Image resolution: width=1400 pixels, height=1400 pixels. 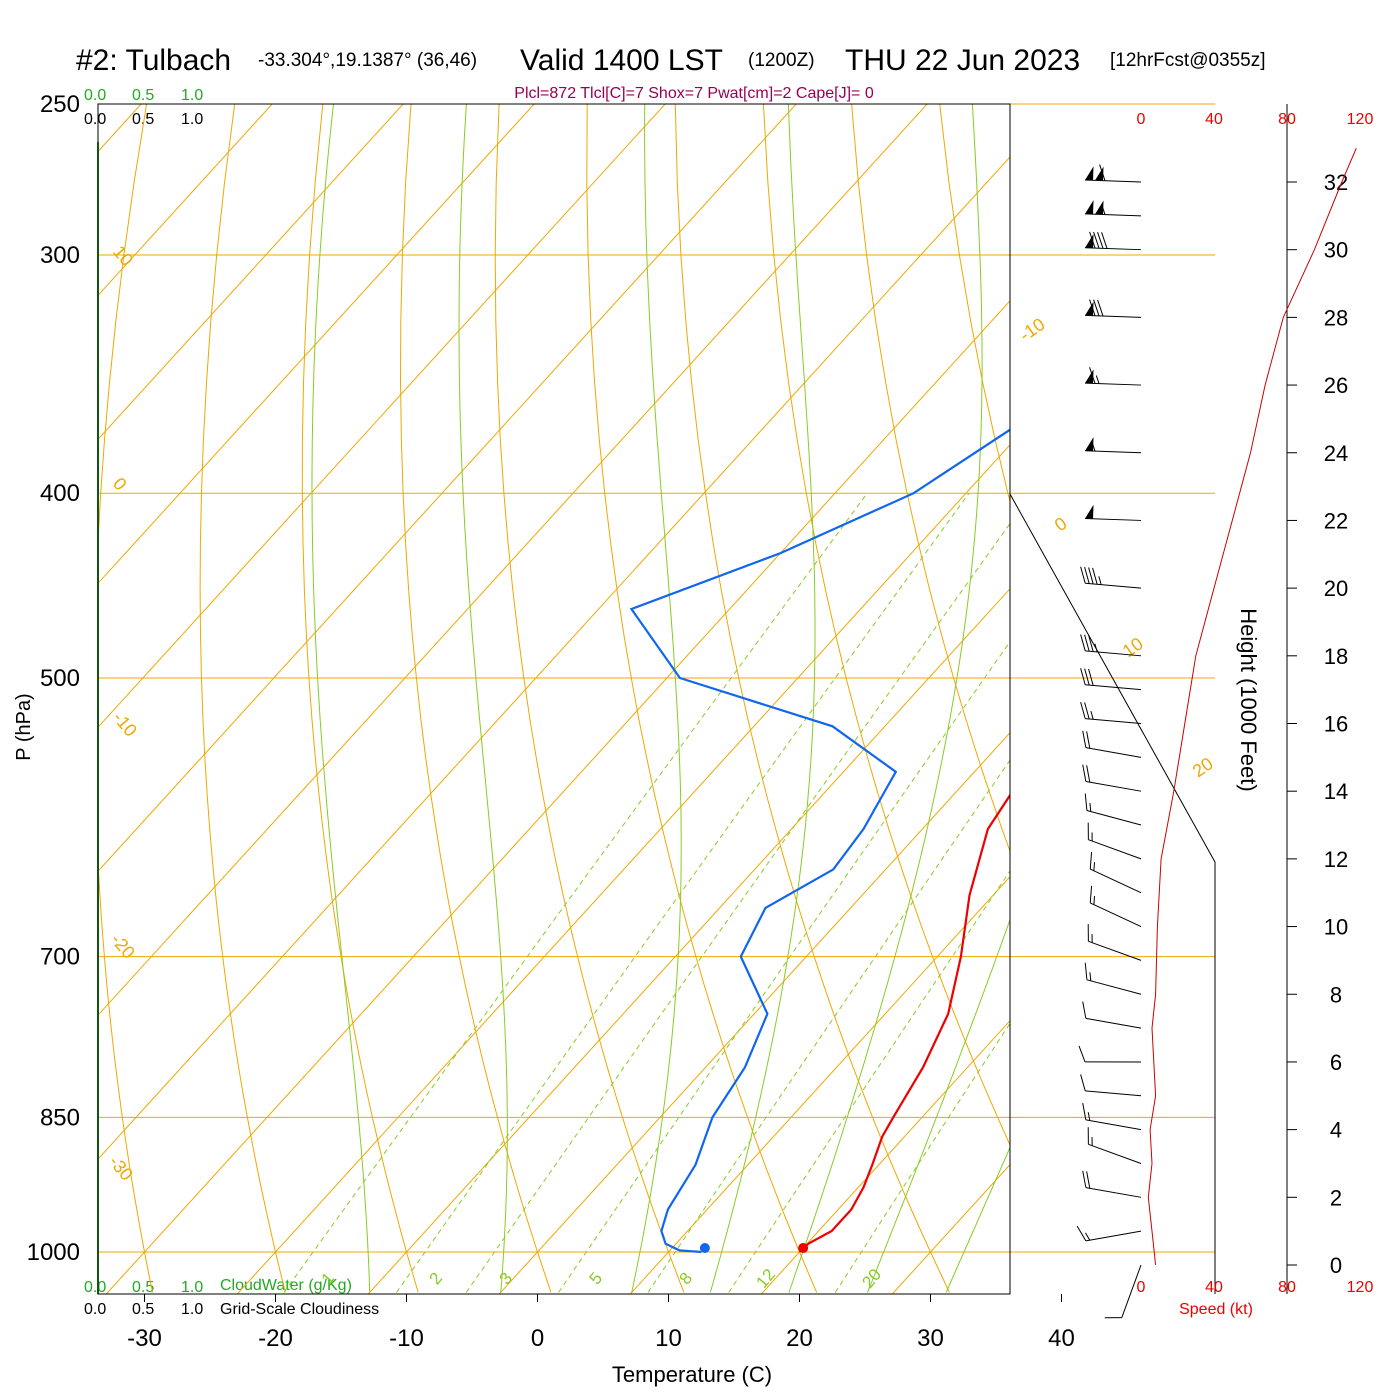 What do you see at coordinates (1360, 1287) in the screenshot?
I see `speed-tick-bottom: 120` at bounding box center [1360, 1287].